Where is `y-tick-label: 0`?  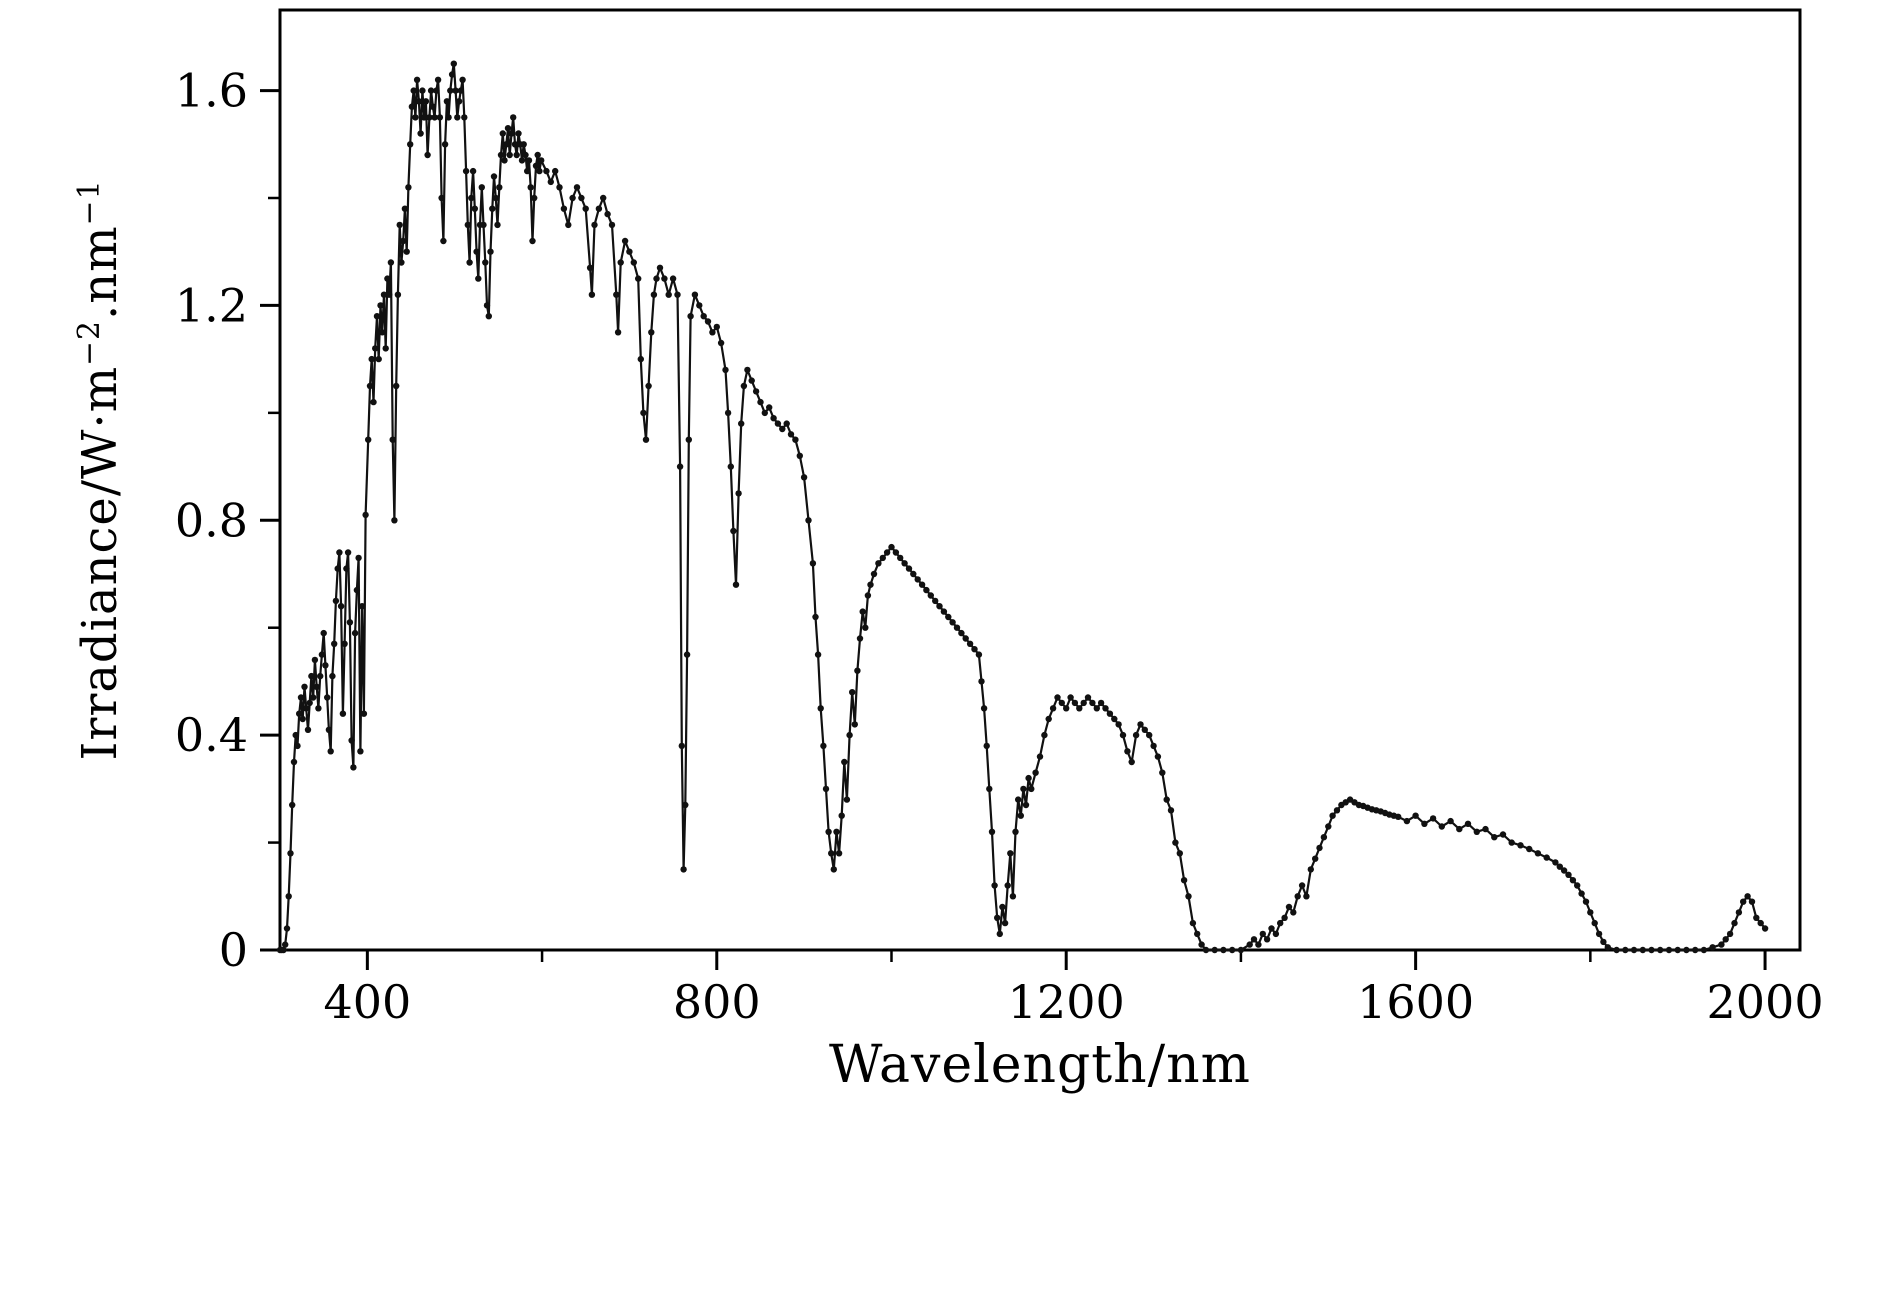
y-tick-label: 0 is located at coordinates (233, 950).